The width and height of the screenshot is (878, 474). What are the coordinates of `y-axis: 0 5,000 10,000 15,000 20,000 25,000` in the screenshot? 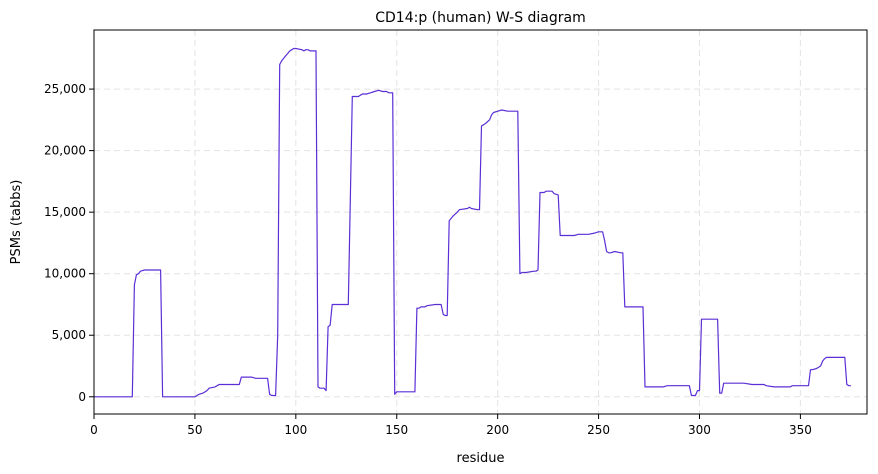 It's located at (69, 243).